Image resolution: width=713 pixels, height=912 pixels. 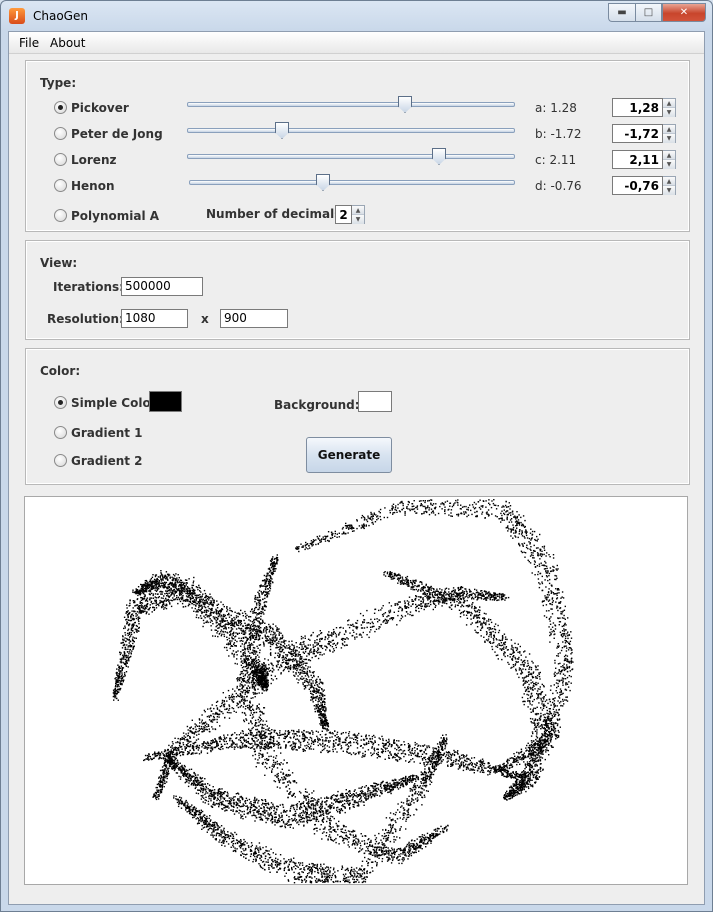 I want to click on param-c-spinner: 2,11, so click(x=637, y=159).